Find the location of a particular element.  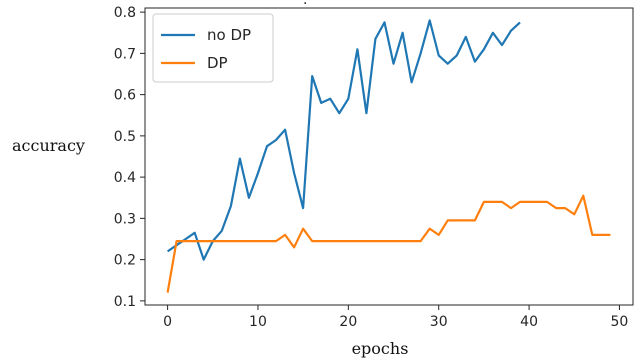

x-tick-label: 30 is located at coordinates (439, 322).